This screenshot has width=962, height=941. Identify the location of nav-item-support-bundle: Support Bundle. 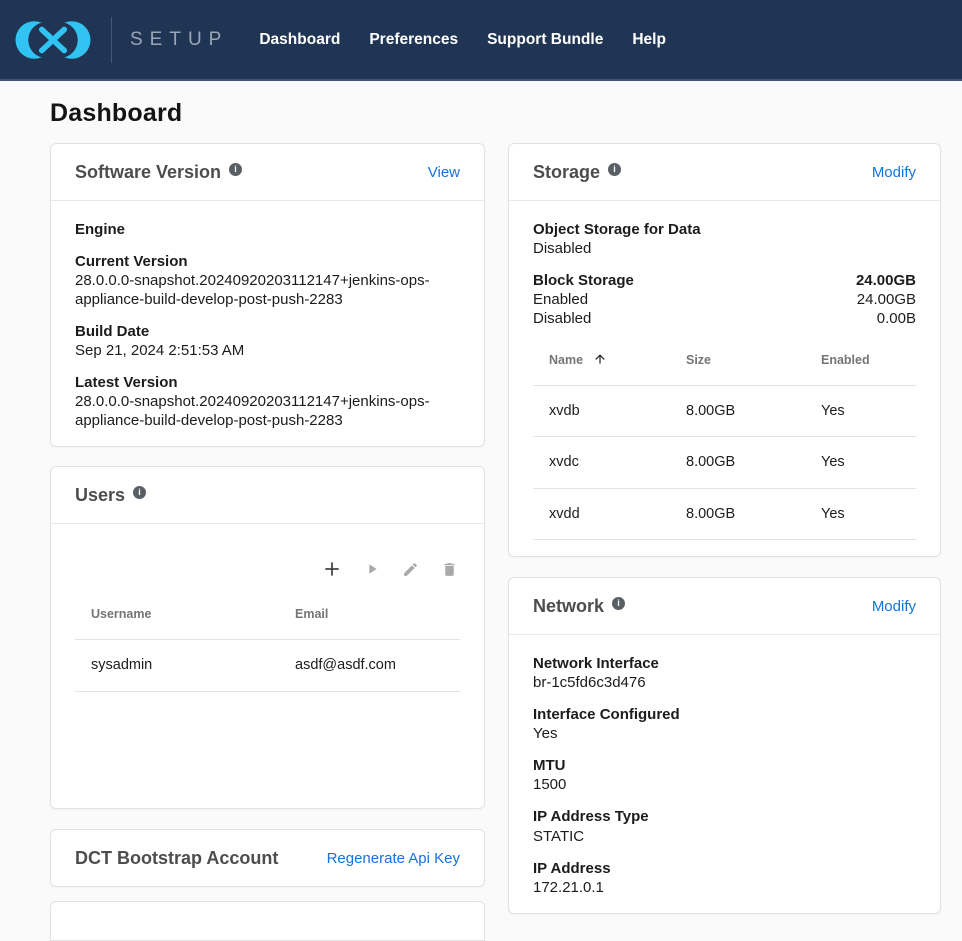
(545, 39).